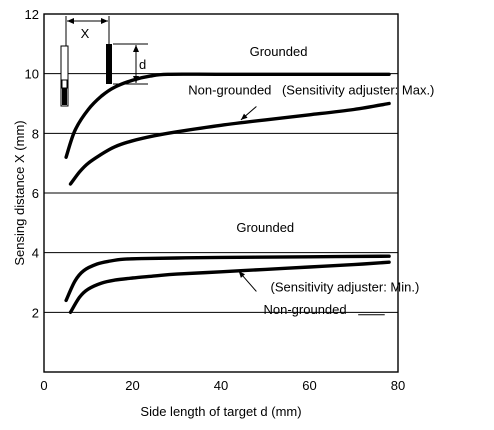  I want to click on y-tick-label: 10, so click(32, 74).